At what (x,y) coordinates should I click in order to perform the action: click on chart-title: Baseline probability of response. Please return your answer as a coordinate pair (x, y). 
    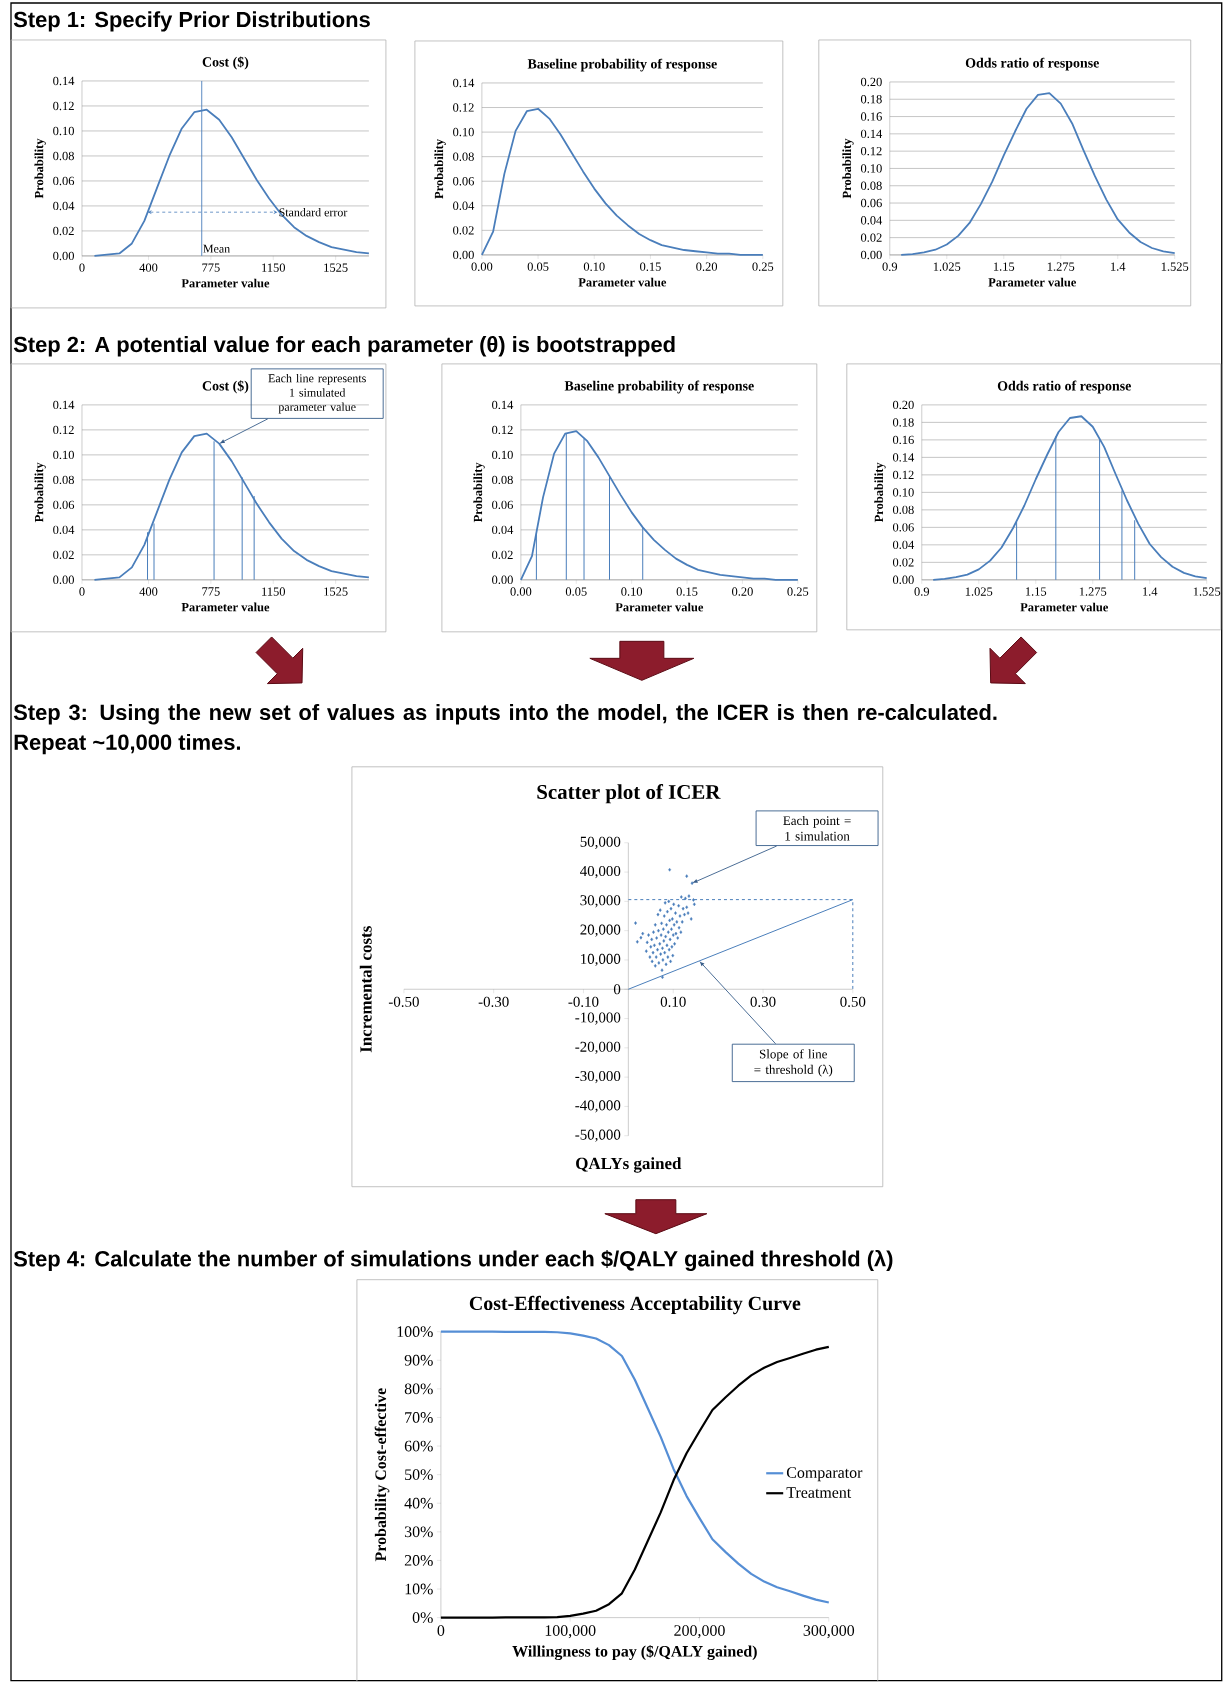
    Looking at the image, I should click on (622, 65).